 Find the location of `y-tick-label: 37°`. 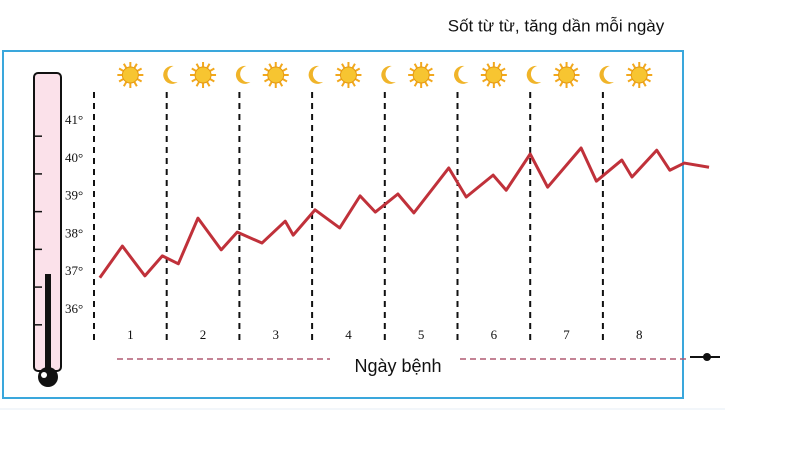

y-tick-label: 37° is located at coordinates (74, 270).